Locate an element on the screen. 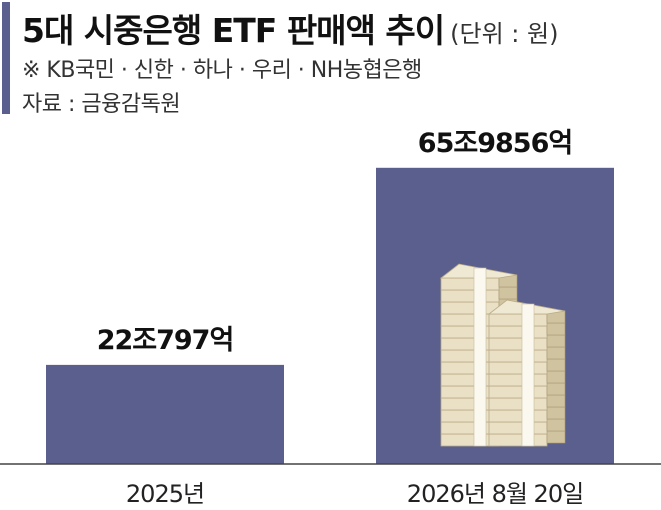 This screenshot has height=510, width=661. data-label-1: 22조797억 is located at coordinates (165, 340).